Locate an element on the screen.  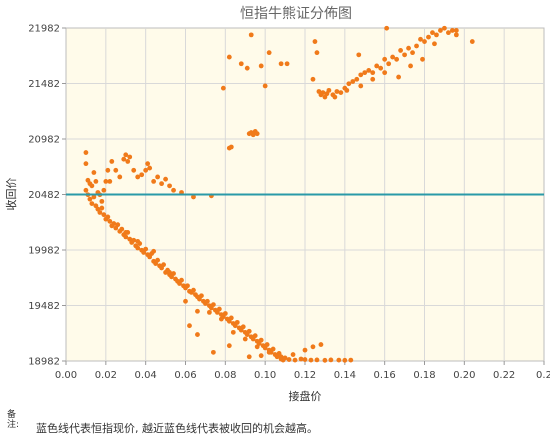
y-tick-label: 21982 is located at coordinates (44, 29).